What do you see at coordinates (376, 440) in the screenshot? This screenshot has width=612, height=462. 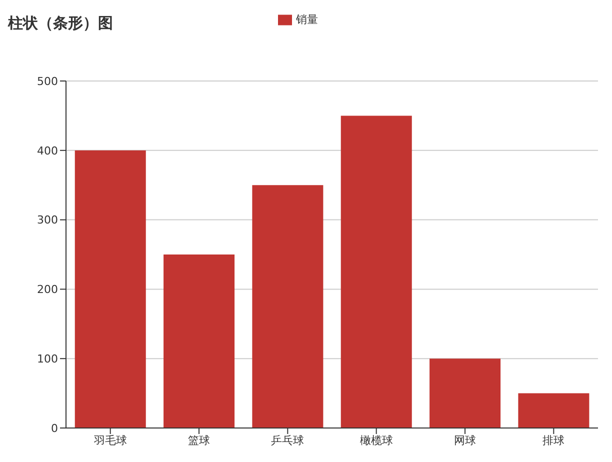 I see `x-tick-label: 橄榄球` at bounding box center [376, 440].